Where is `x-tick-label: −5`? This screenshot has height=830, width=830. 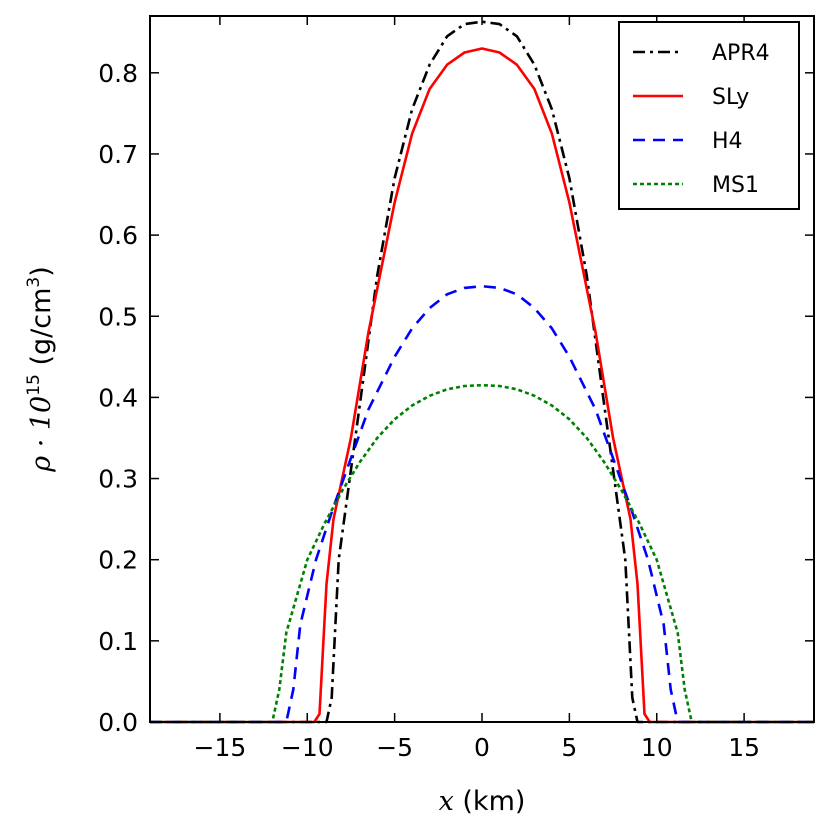
x-tick-label: −5 is located at coordinates (394, 747).